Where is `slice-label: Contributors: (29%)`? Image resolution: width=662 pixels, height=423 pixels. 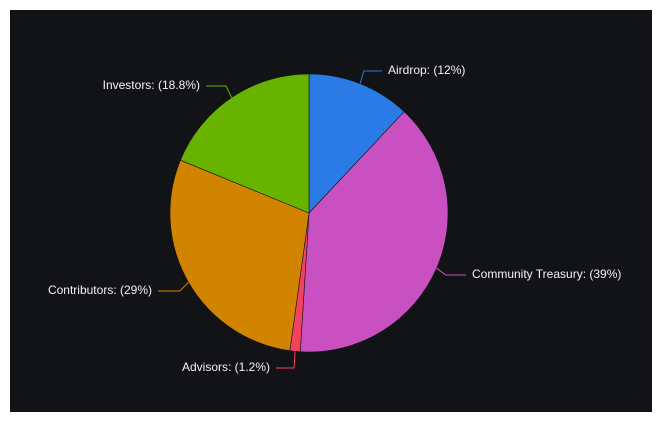 slice-label: Contributors: (29%) is located at coordinates (100, 290).